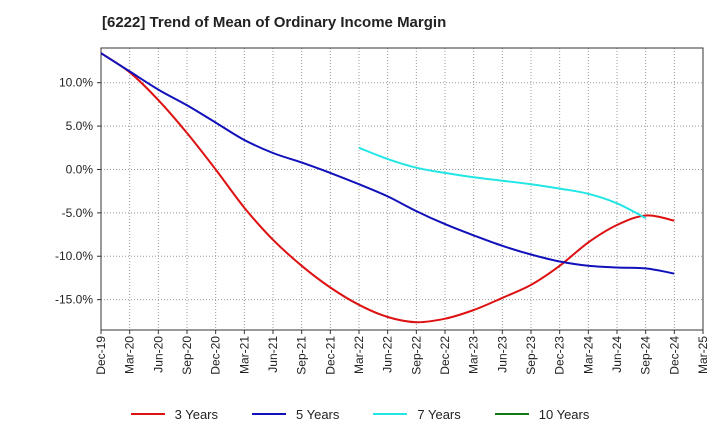 The height and width of the screenshot is (440, 720). What do you see at coordinates (216, 355) in the screenshot?
I see `x-tick-label: Dec-20` at bounding box center [216, 355].